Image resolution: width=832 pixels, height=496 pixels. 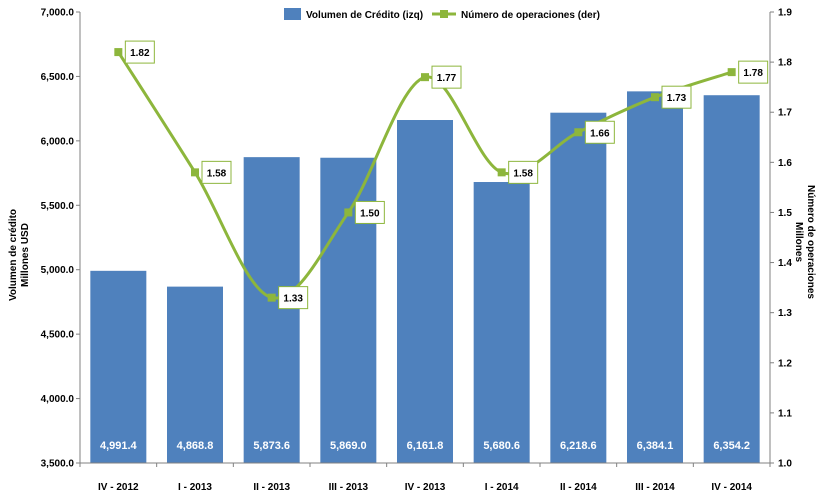 What do you see at coordinates (58, 13) in the screenshot?
I see `left-tick-label: 7,000.0` at bounding box center [58, 13].